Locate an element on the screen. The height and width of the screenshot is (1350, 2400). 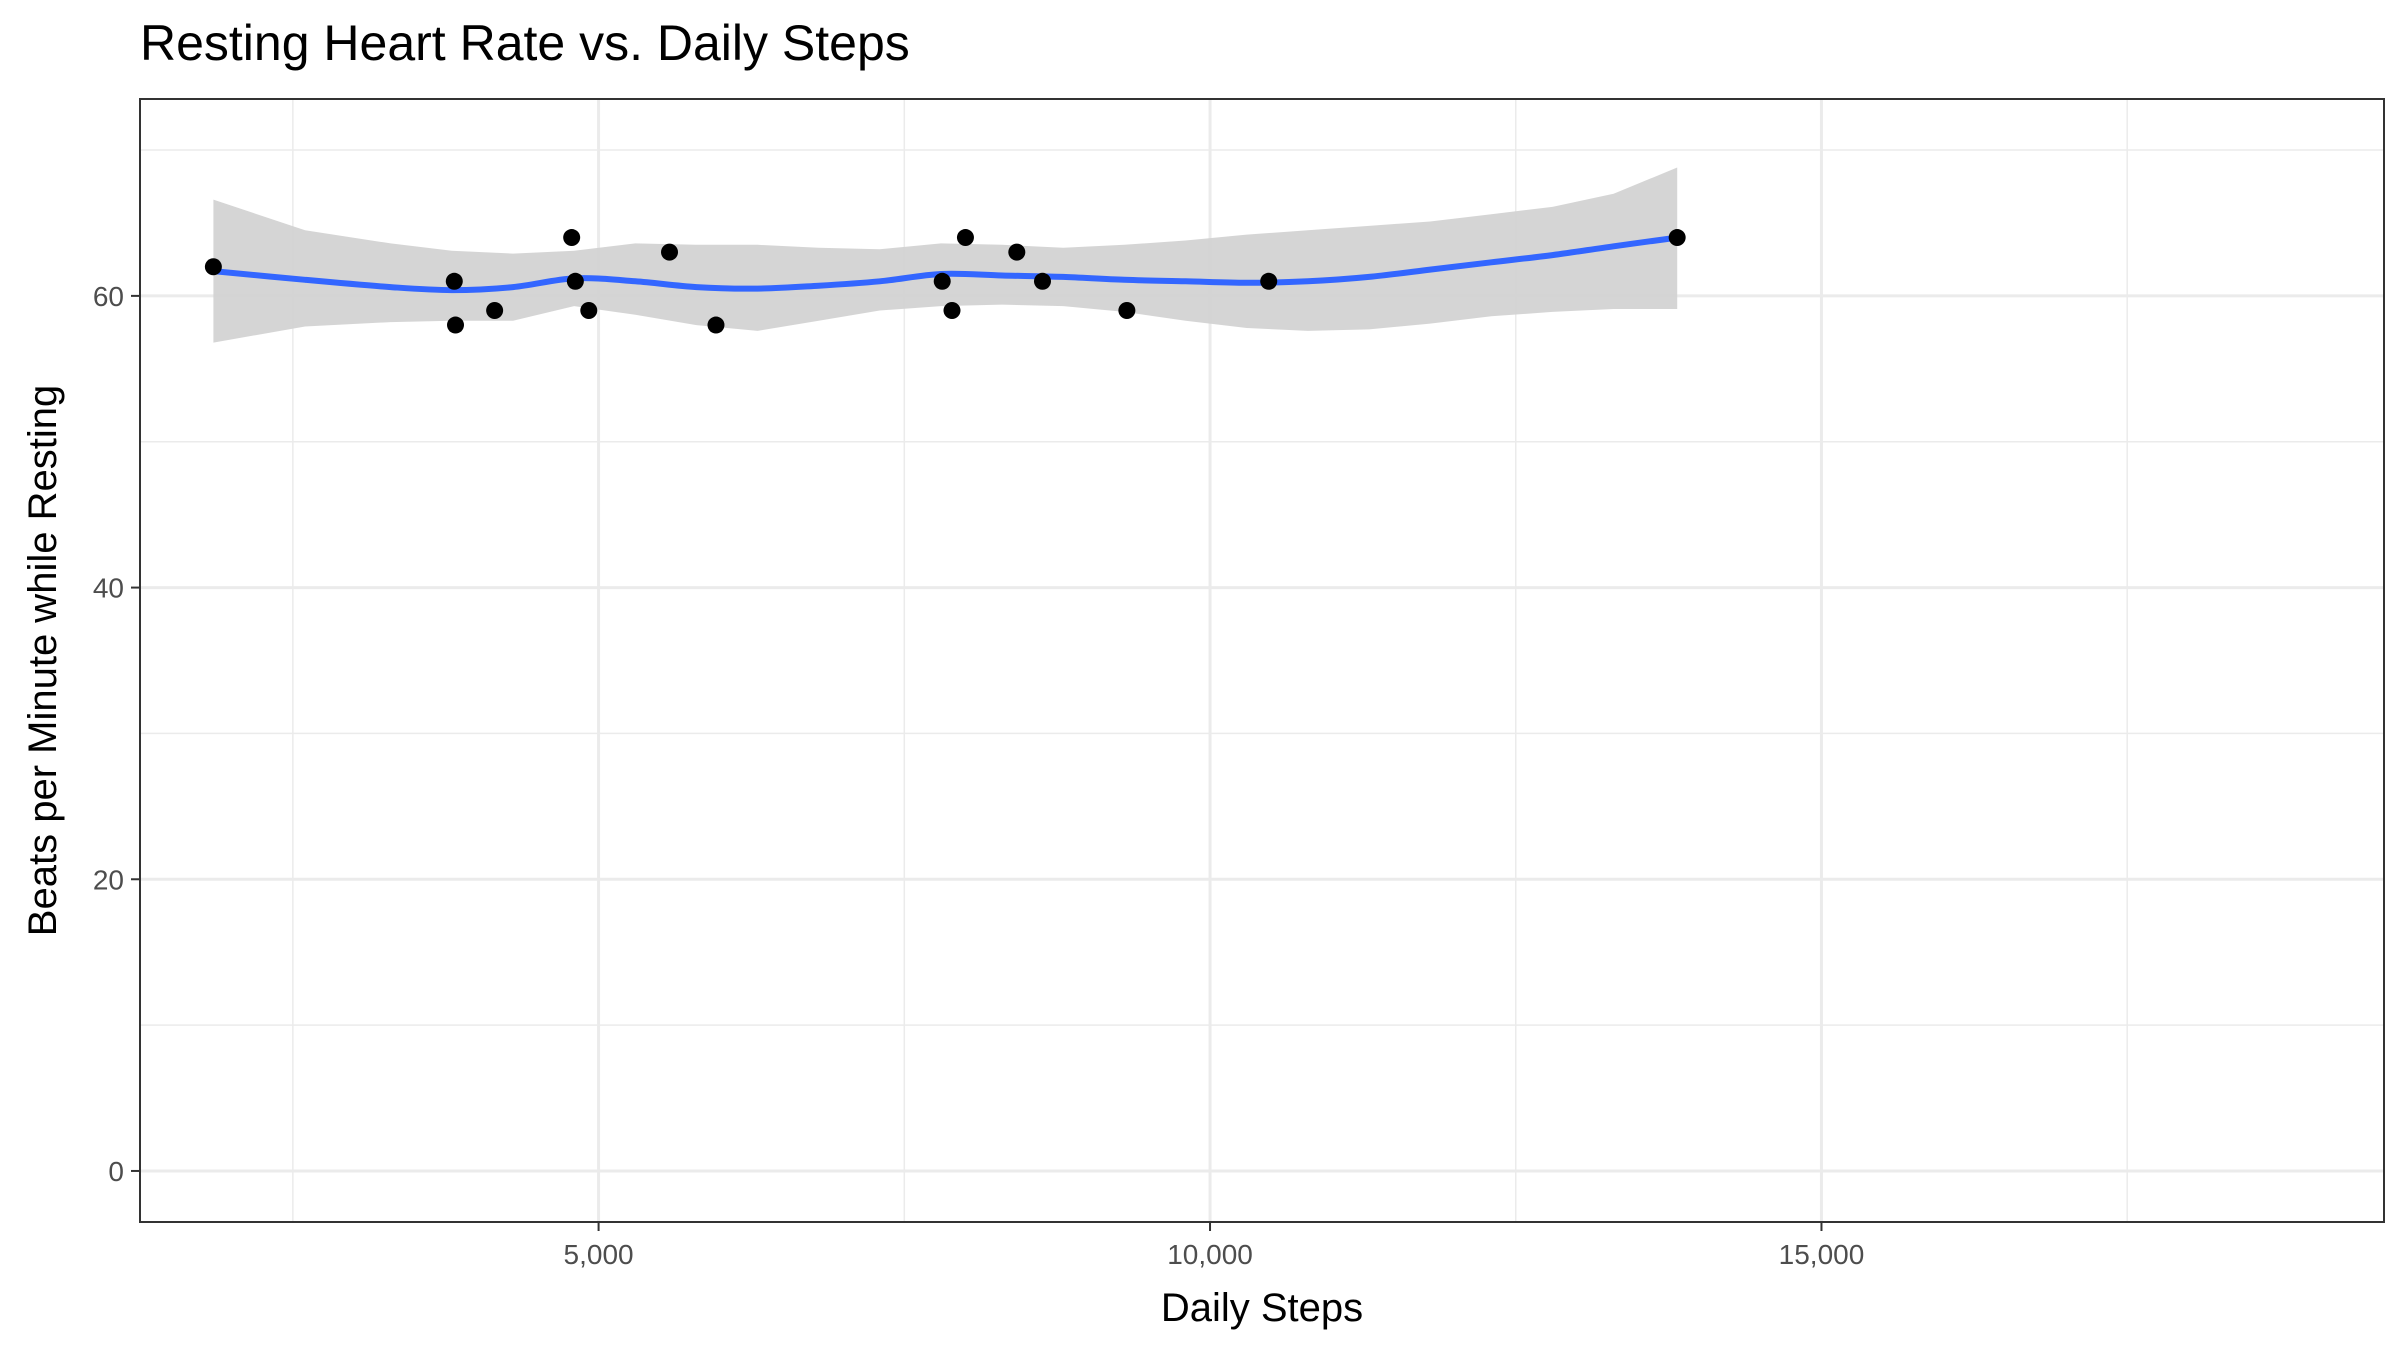
x-axis: 5,000 10,000 15,000 is located at coordinates (1214, 1246).